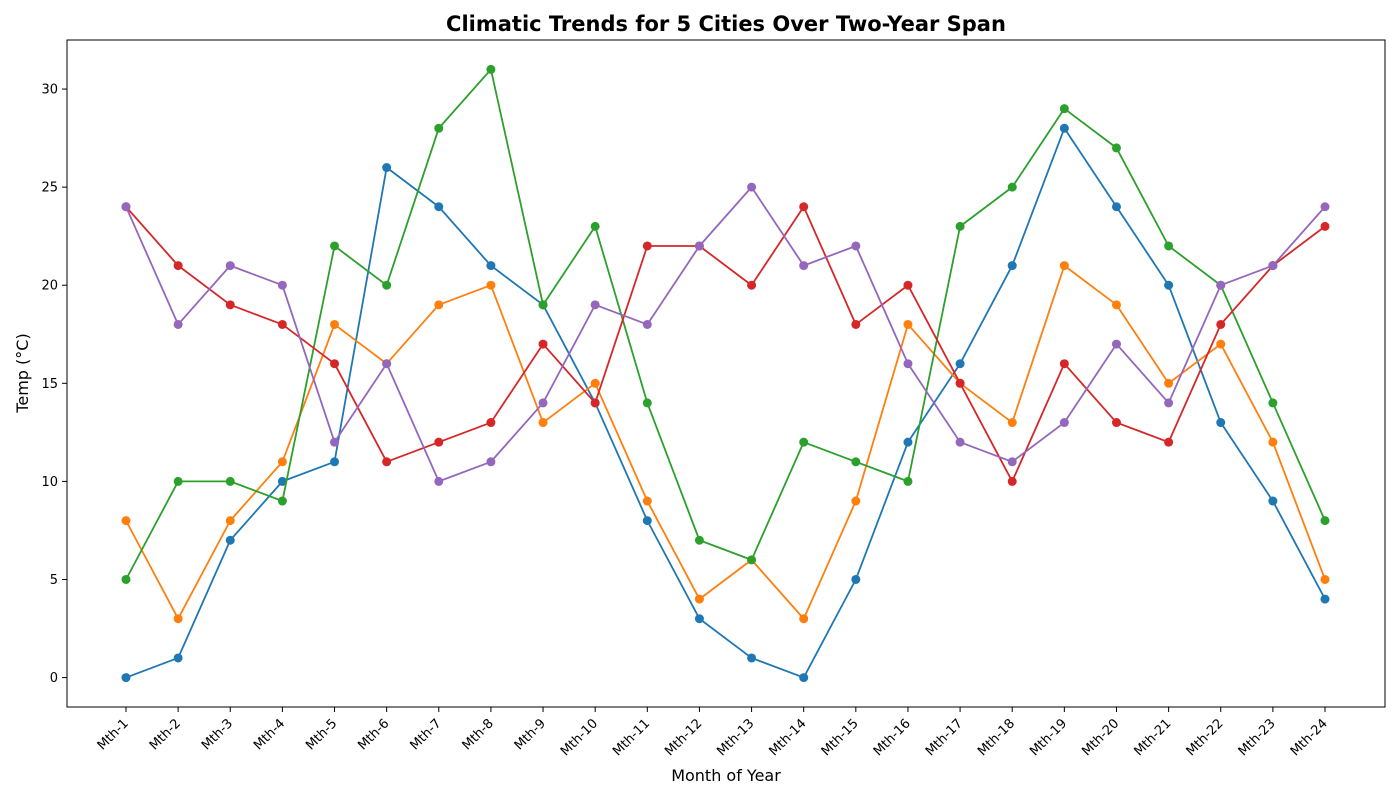 This screenshot has width=1400, height=800. I want to click on x-axis-label: Month of Year, so click(726, 775).